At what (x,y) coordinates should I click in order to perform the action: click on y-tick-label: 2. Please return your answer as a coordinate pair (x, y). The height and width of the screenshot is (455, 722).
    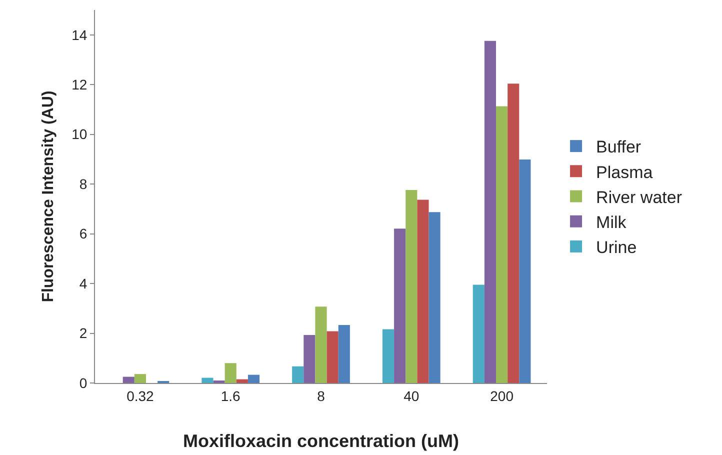
    Looking at the image, I should click on (83, 333).